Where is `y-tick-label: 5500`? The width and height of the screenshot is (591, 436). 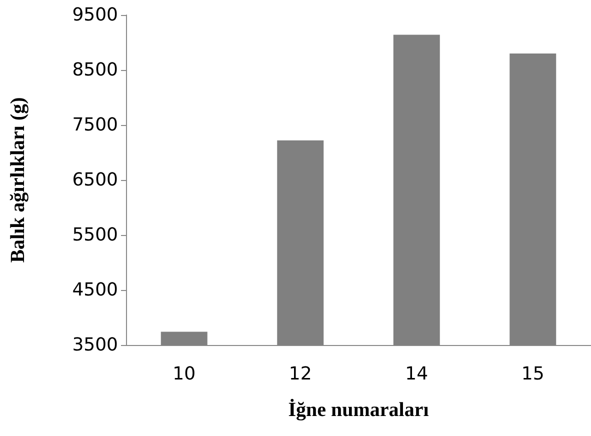
y-tick-label: 5500 is located at coordinates (95, 235).